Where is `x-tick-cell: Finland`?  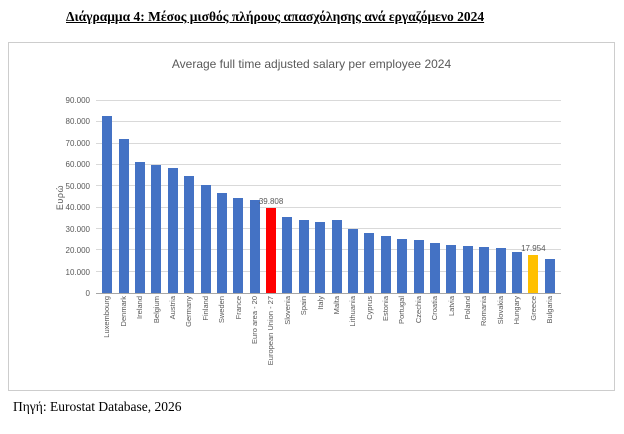
x-tick-cell: Finland is located at coordinates (205, 308).